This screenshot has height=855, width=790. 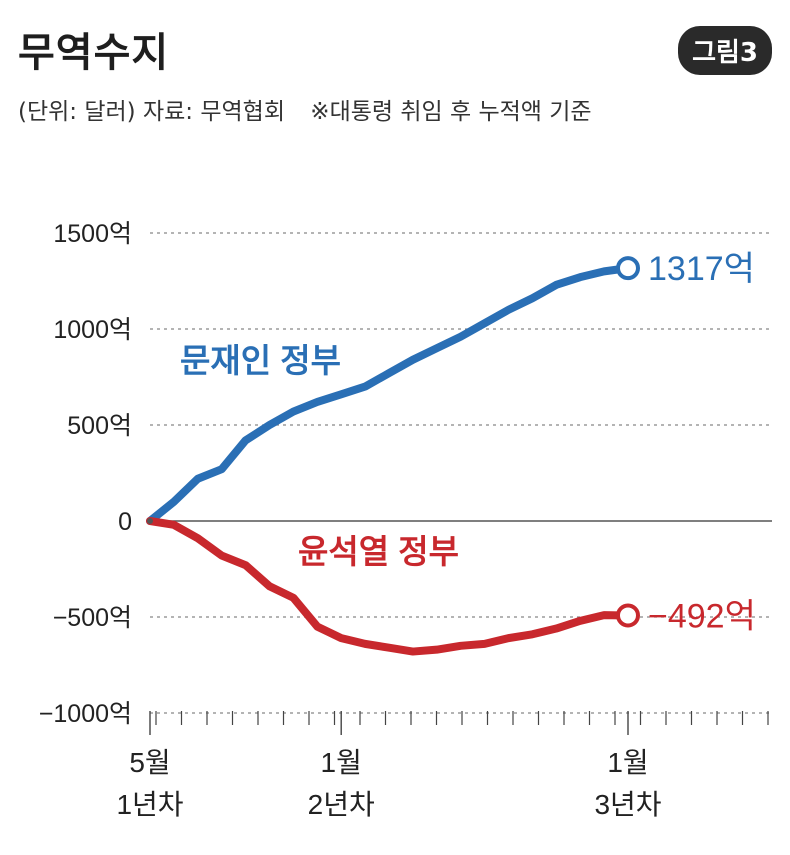 I want to click on origin-point, so click(x=150, y=521).